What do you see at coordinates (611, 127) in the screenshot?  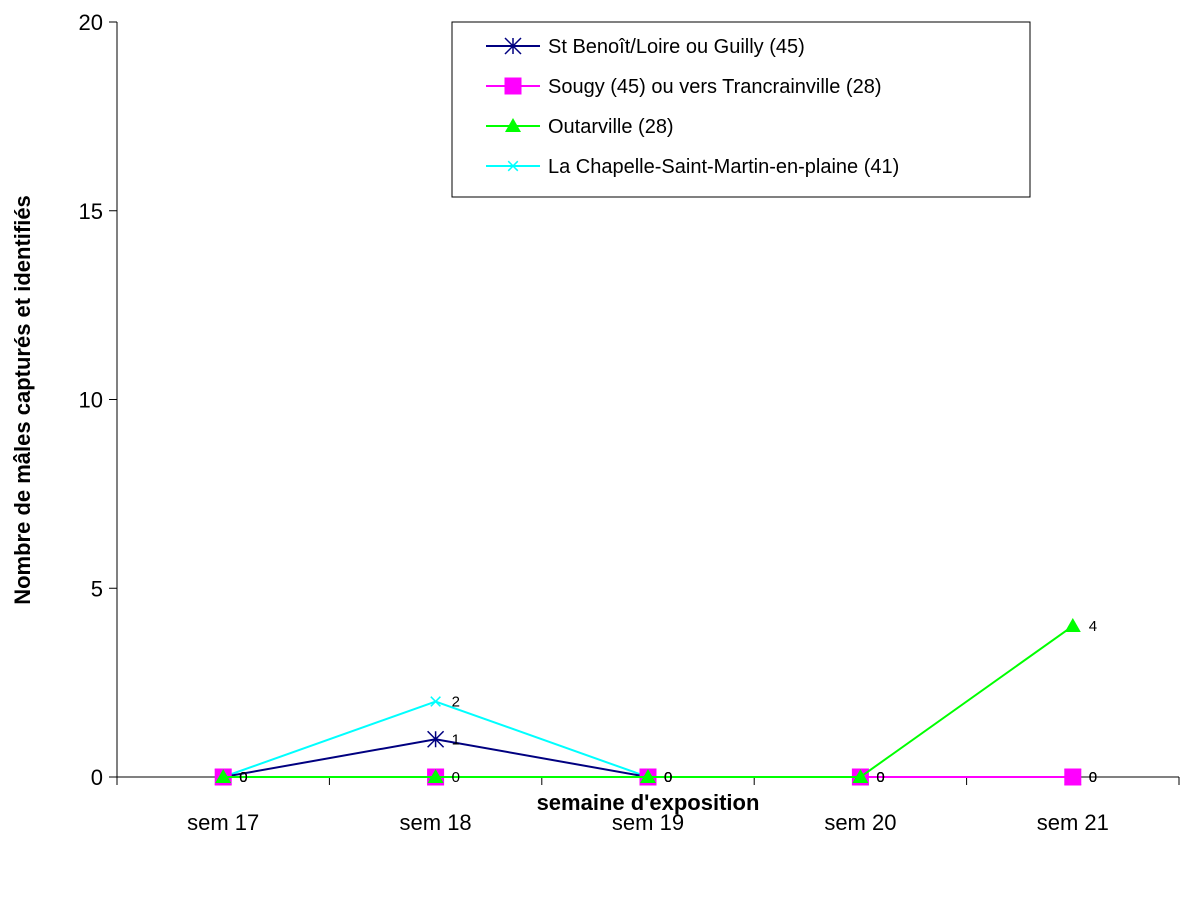 I see `legend-label: Outarville (28)` at bounding box center [611, 127].